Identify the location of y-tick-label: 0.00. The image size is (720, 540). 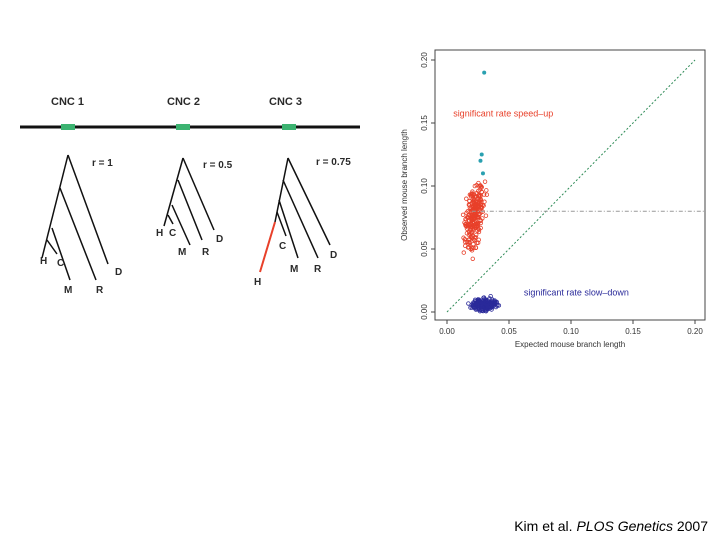
(424, 312).